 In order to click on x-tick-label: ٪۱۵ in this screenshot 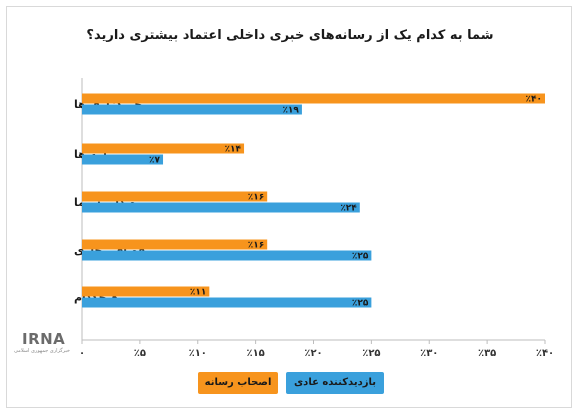, I will do `click(255, 353)`.